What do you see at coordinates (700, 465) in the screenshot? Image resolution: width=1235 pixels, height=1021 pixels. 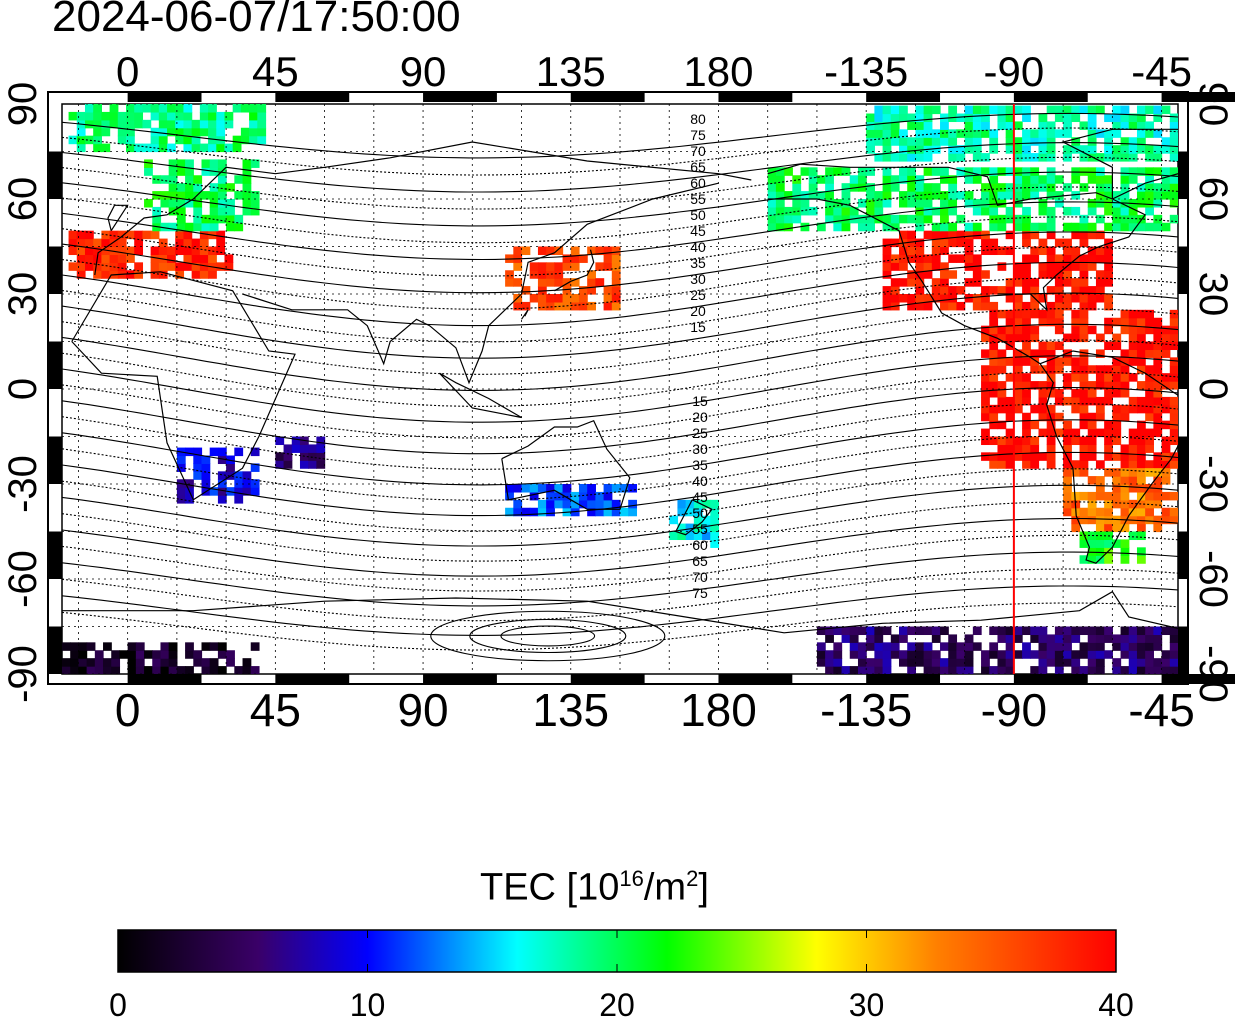 I see `contour-label-south: 35` at bounding box center [700, 465].